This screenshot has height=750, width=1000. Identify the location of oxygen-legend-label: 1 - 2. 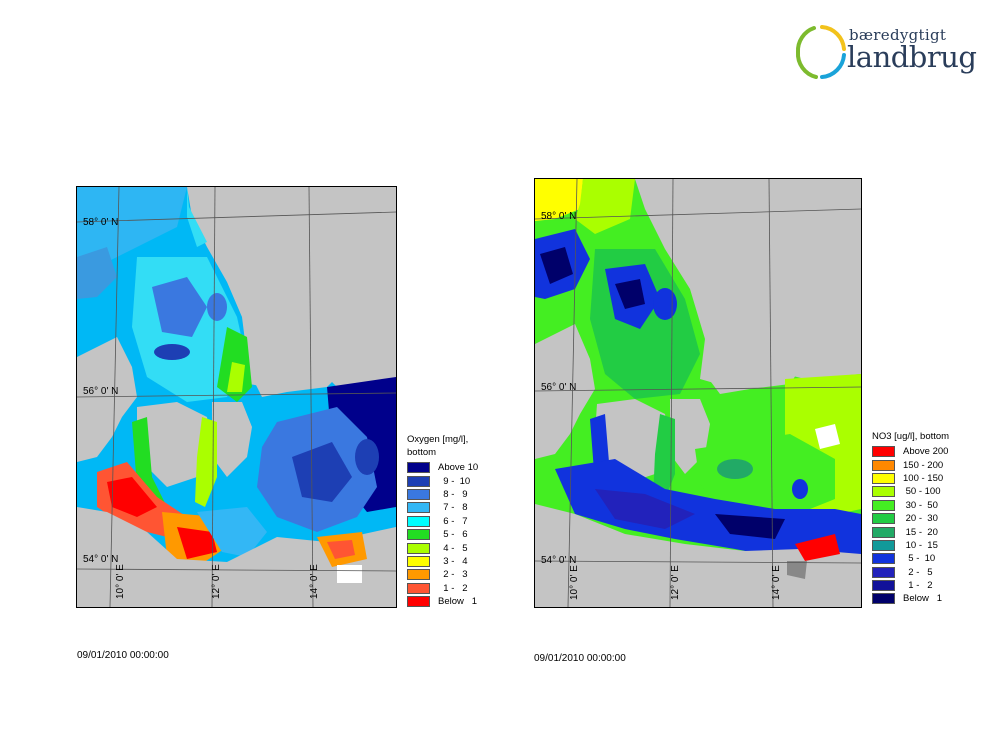
(453, 588).